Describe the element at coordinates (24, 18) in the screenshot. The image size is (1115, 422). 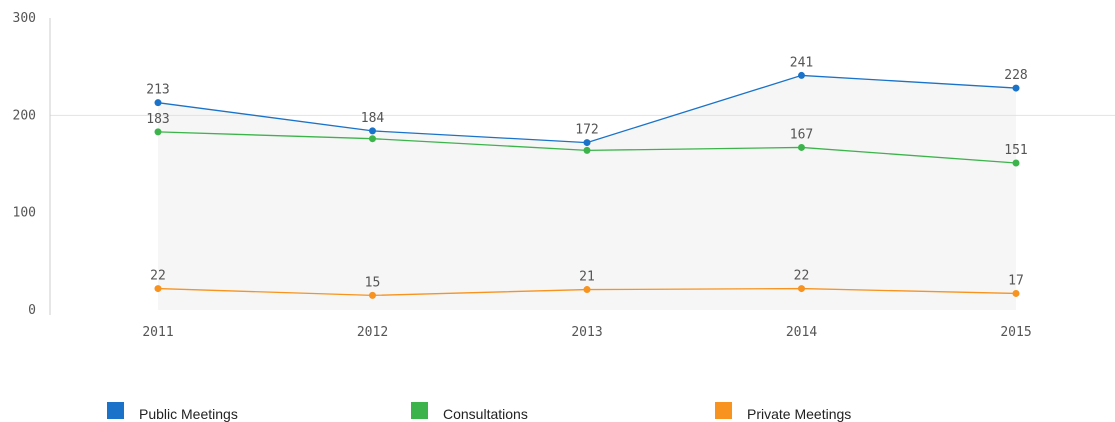
I see `y-tick-label: 300` at that location.